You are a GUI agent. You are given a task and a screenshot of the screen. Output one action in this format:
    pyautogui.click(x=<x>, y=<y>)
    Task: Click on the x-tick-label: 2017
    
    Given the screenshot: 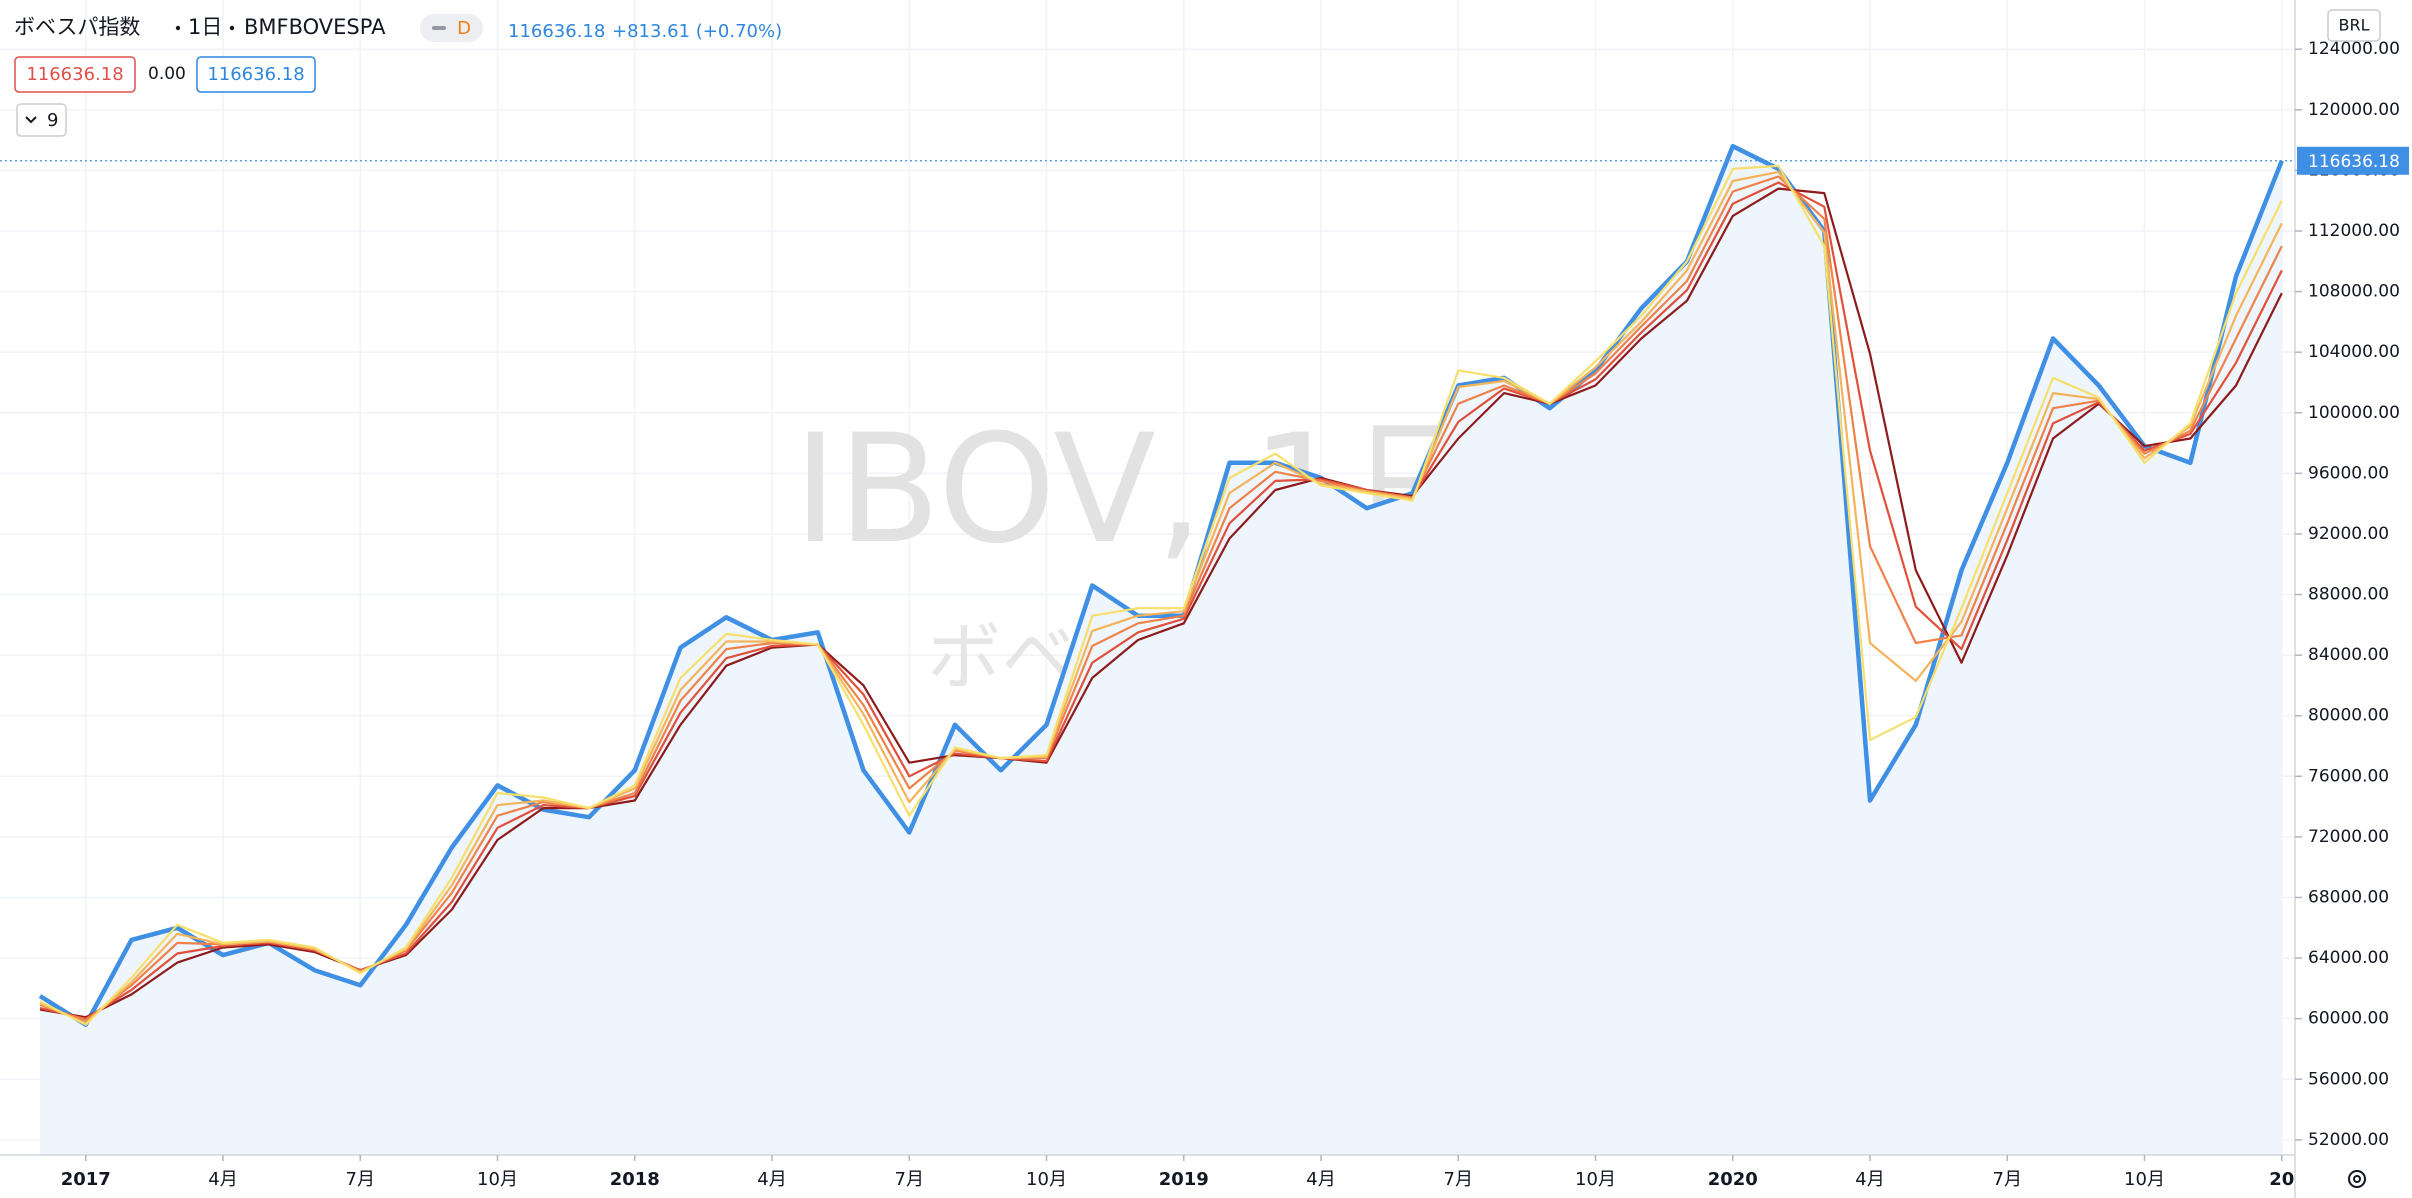 What is the action you would take?
    pyautogui.click(x=86, y=1179)
    